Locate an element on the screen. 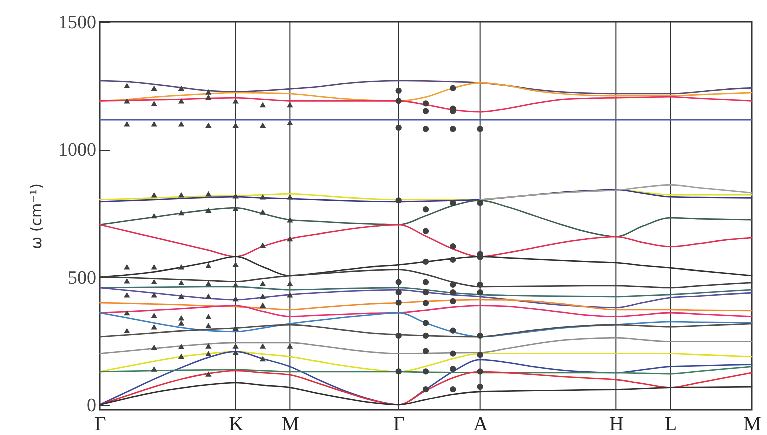 The height and width of the screenshot is (435, 767). x-tick-label: H is located at coordinates (616, 424).